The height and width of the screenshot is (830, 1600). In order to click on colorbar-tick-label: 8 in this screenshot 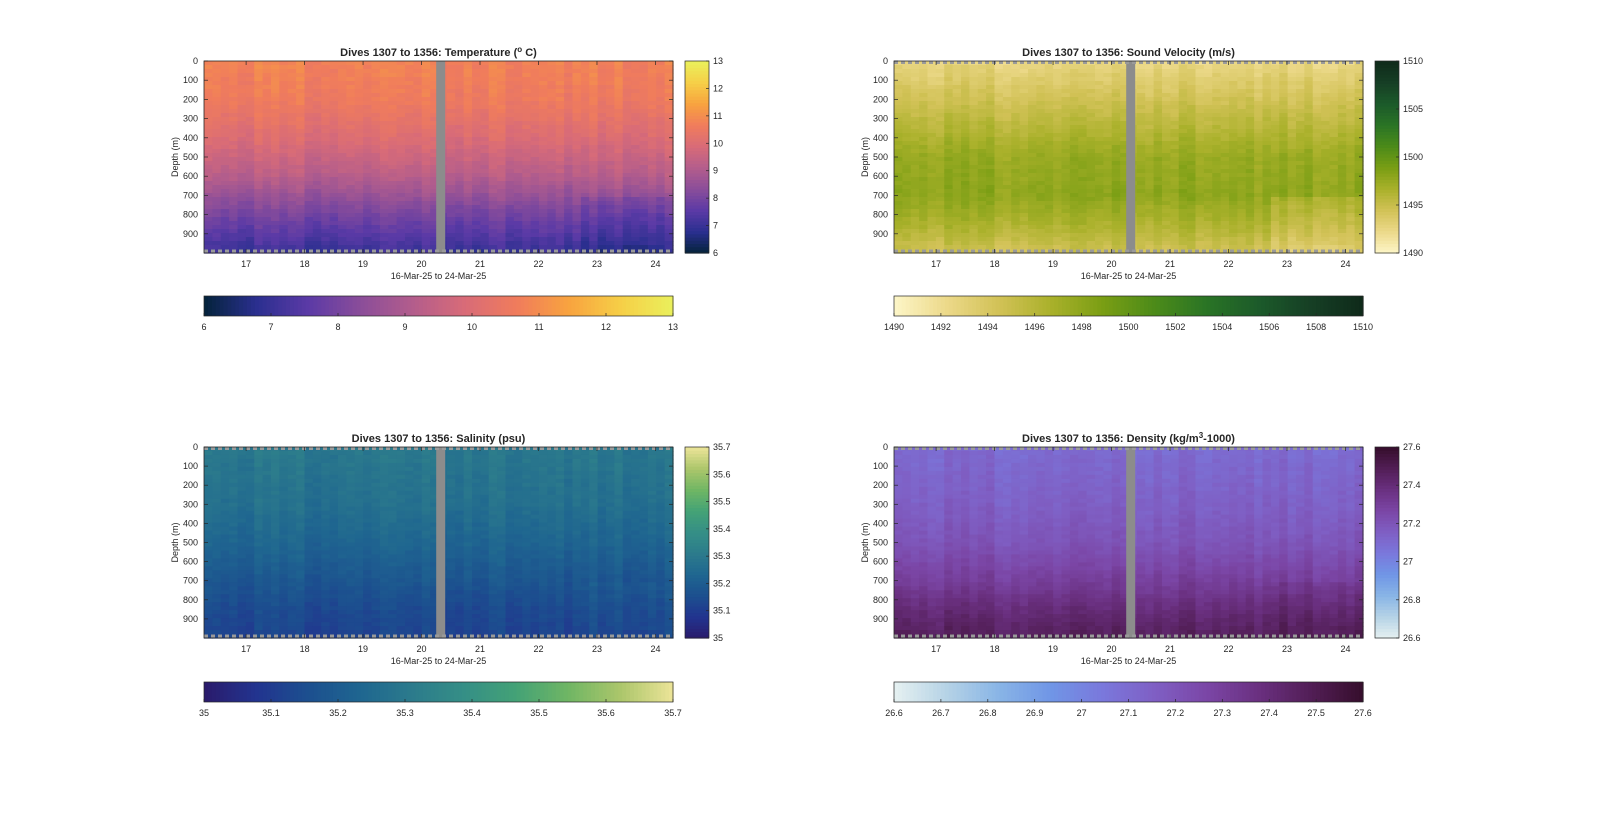, I will do `click(715, 198)`.